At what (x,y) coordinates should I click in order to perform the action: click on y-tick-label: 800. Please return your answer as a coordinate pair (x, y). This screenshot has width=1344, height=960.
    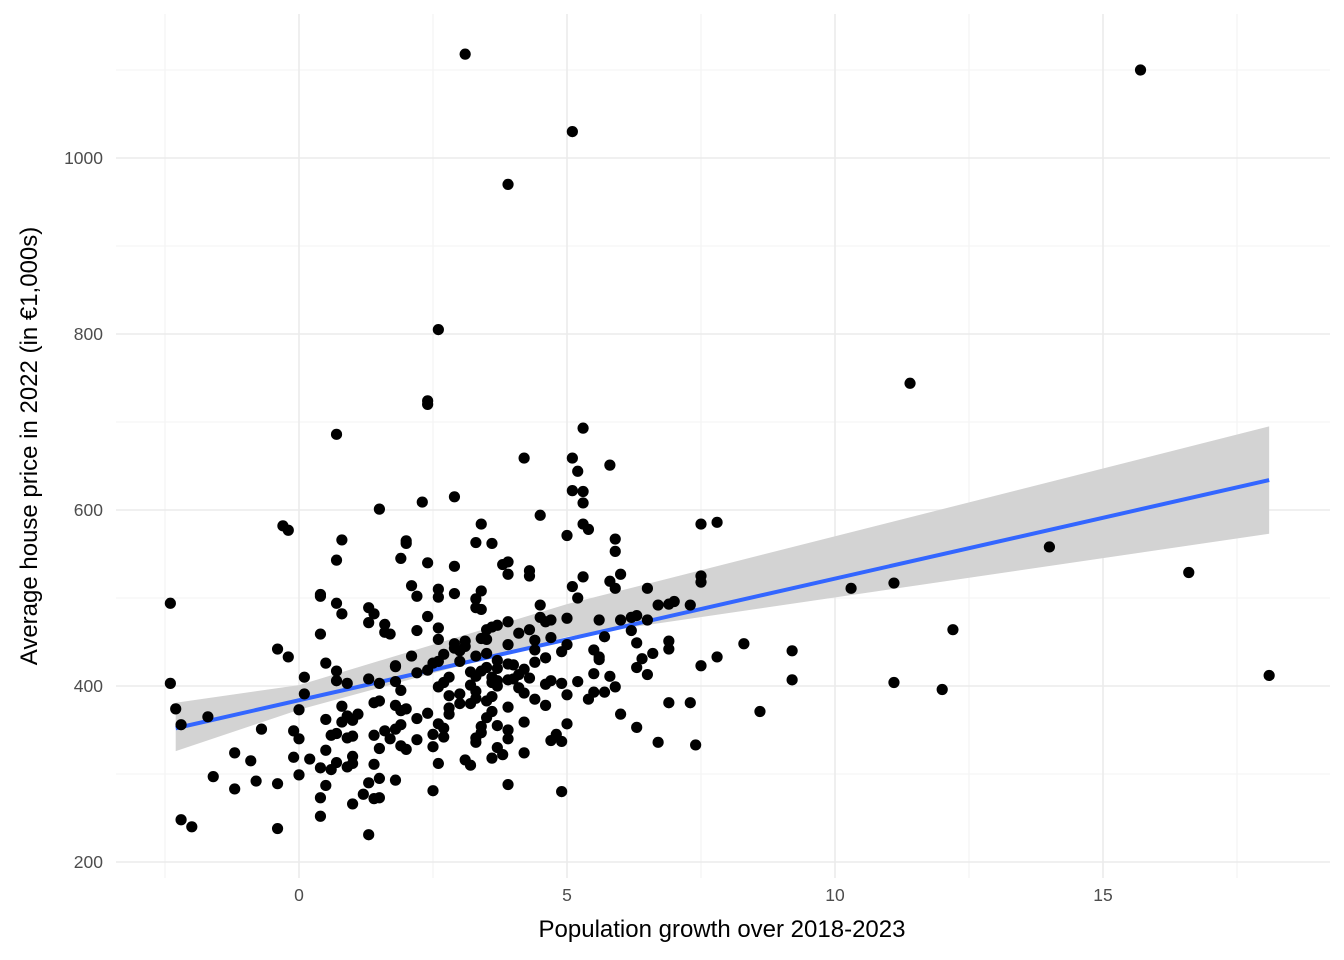
    Looking at the image, I should click on (88, 334).